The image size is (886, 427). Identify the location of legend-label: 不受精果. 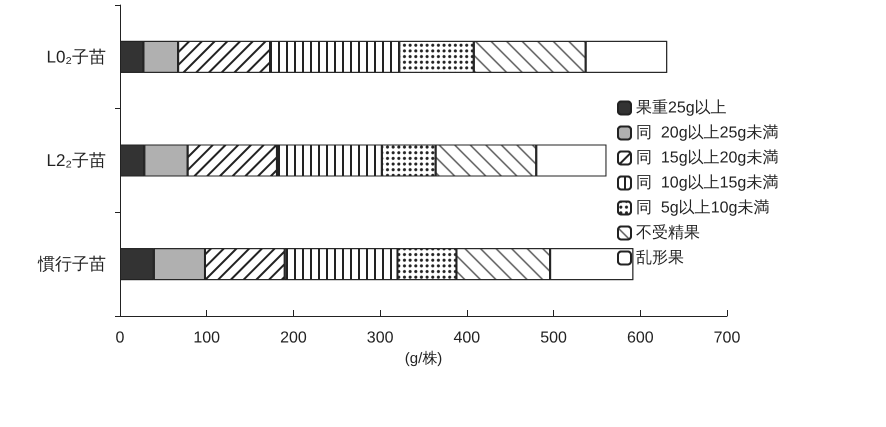
(668, 233).